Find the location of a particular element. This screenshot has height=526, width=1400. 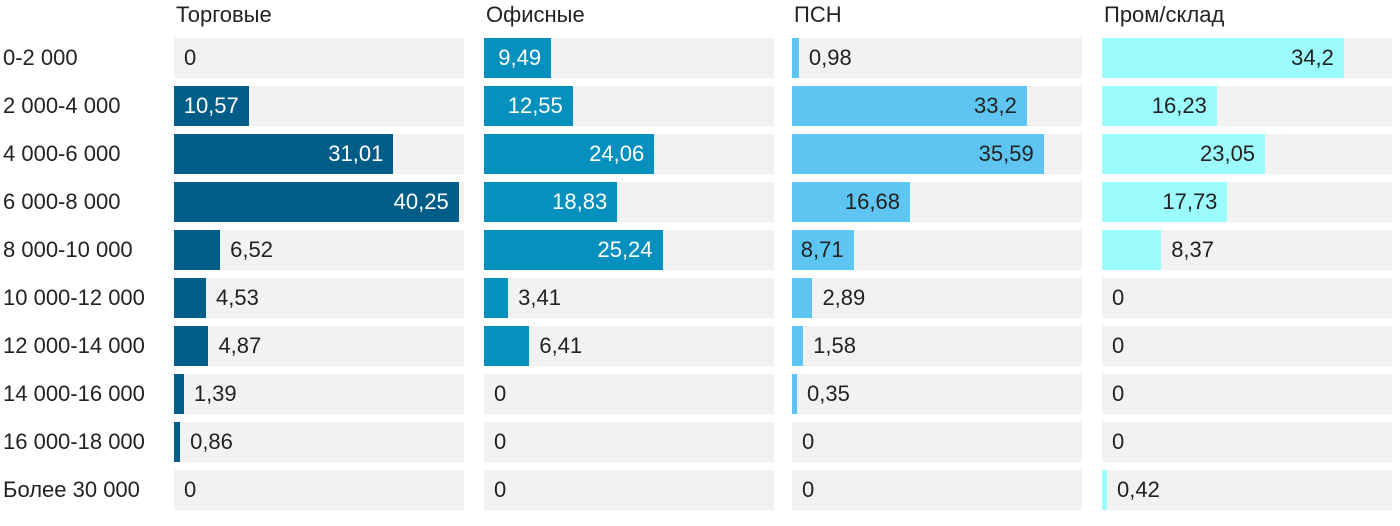

data-label: 10,57 is located at coordinates (211, 105).